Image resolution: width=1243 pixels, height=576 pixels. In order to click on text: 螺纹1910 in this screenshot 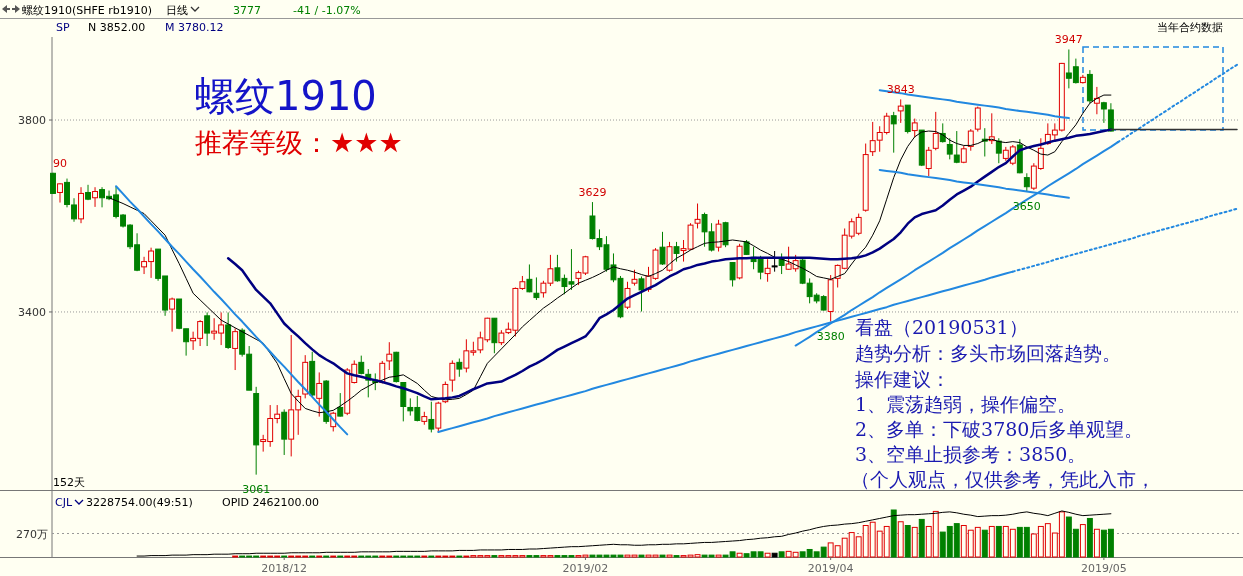, I will do `click(286, 96)`.